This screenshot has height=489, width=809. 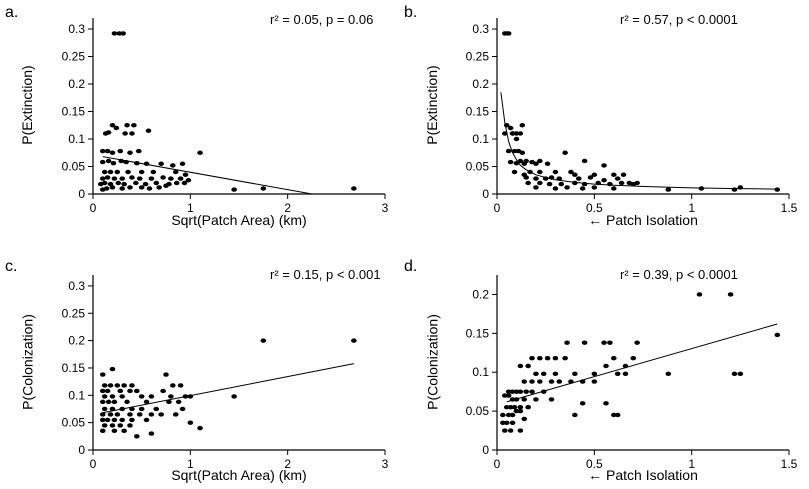 What do you see at coordinates (239, 475) in the screenshot?
I see `x-axis-label: Sqrt(Patch Area) (km)` at bounding box center [239, 475].